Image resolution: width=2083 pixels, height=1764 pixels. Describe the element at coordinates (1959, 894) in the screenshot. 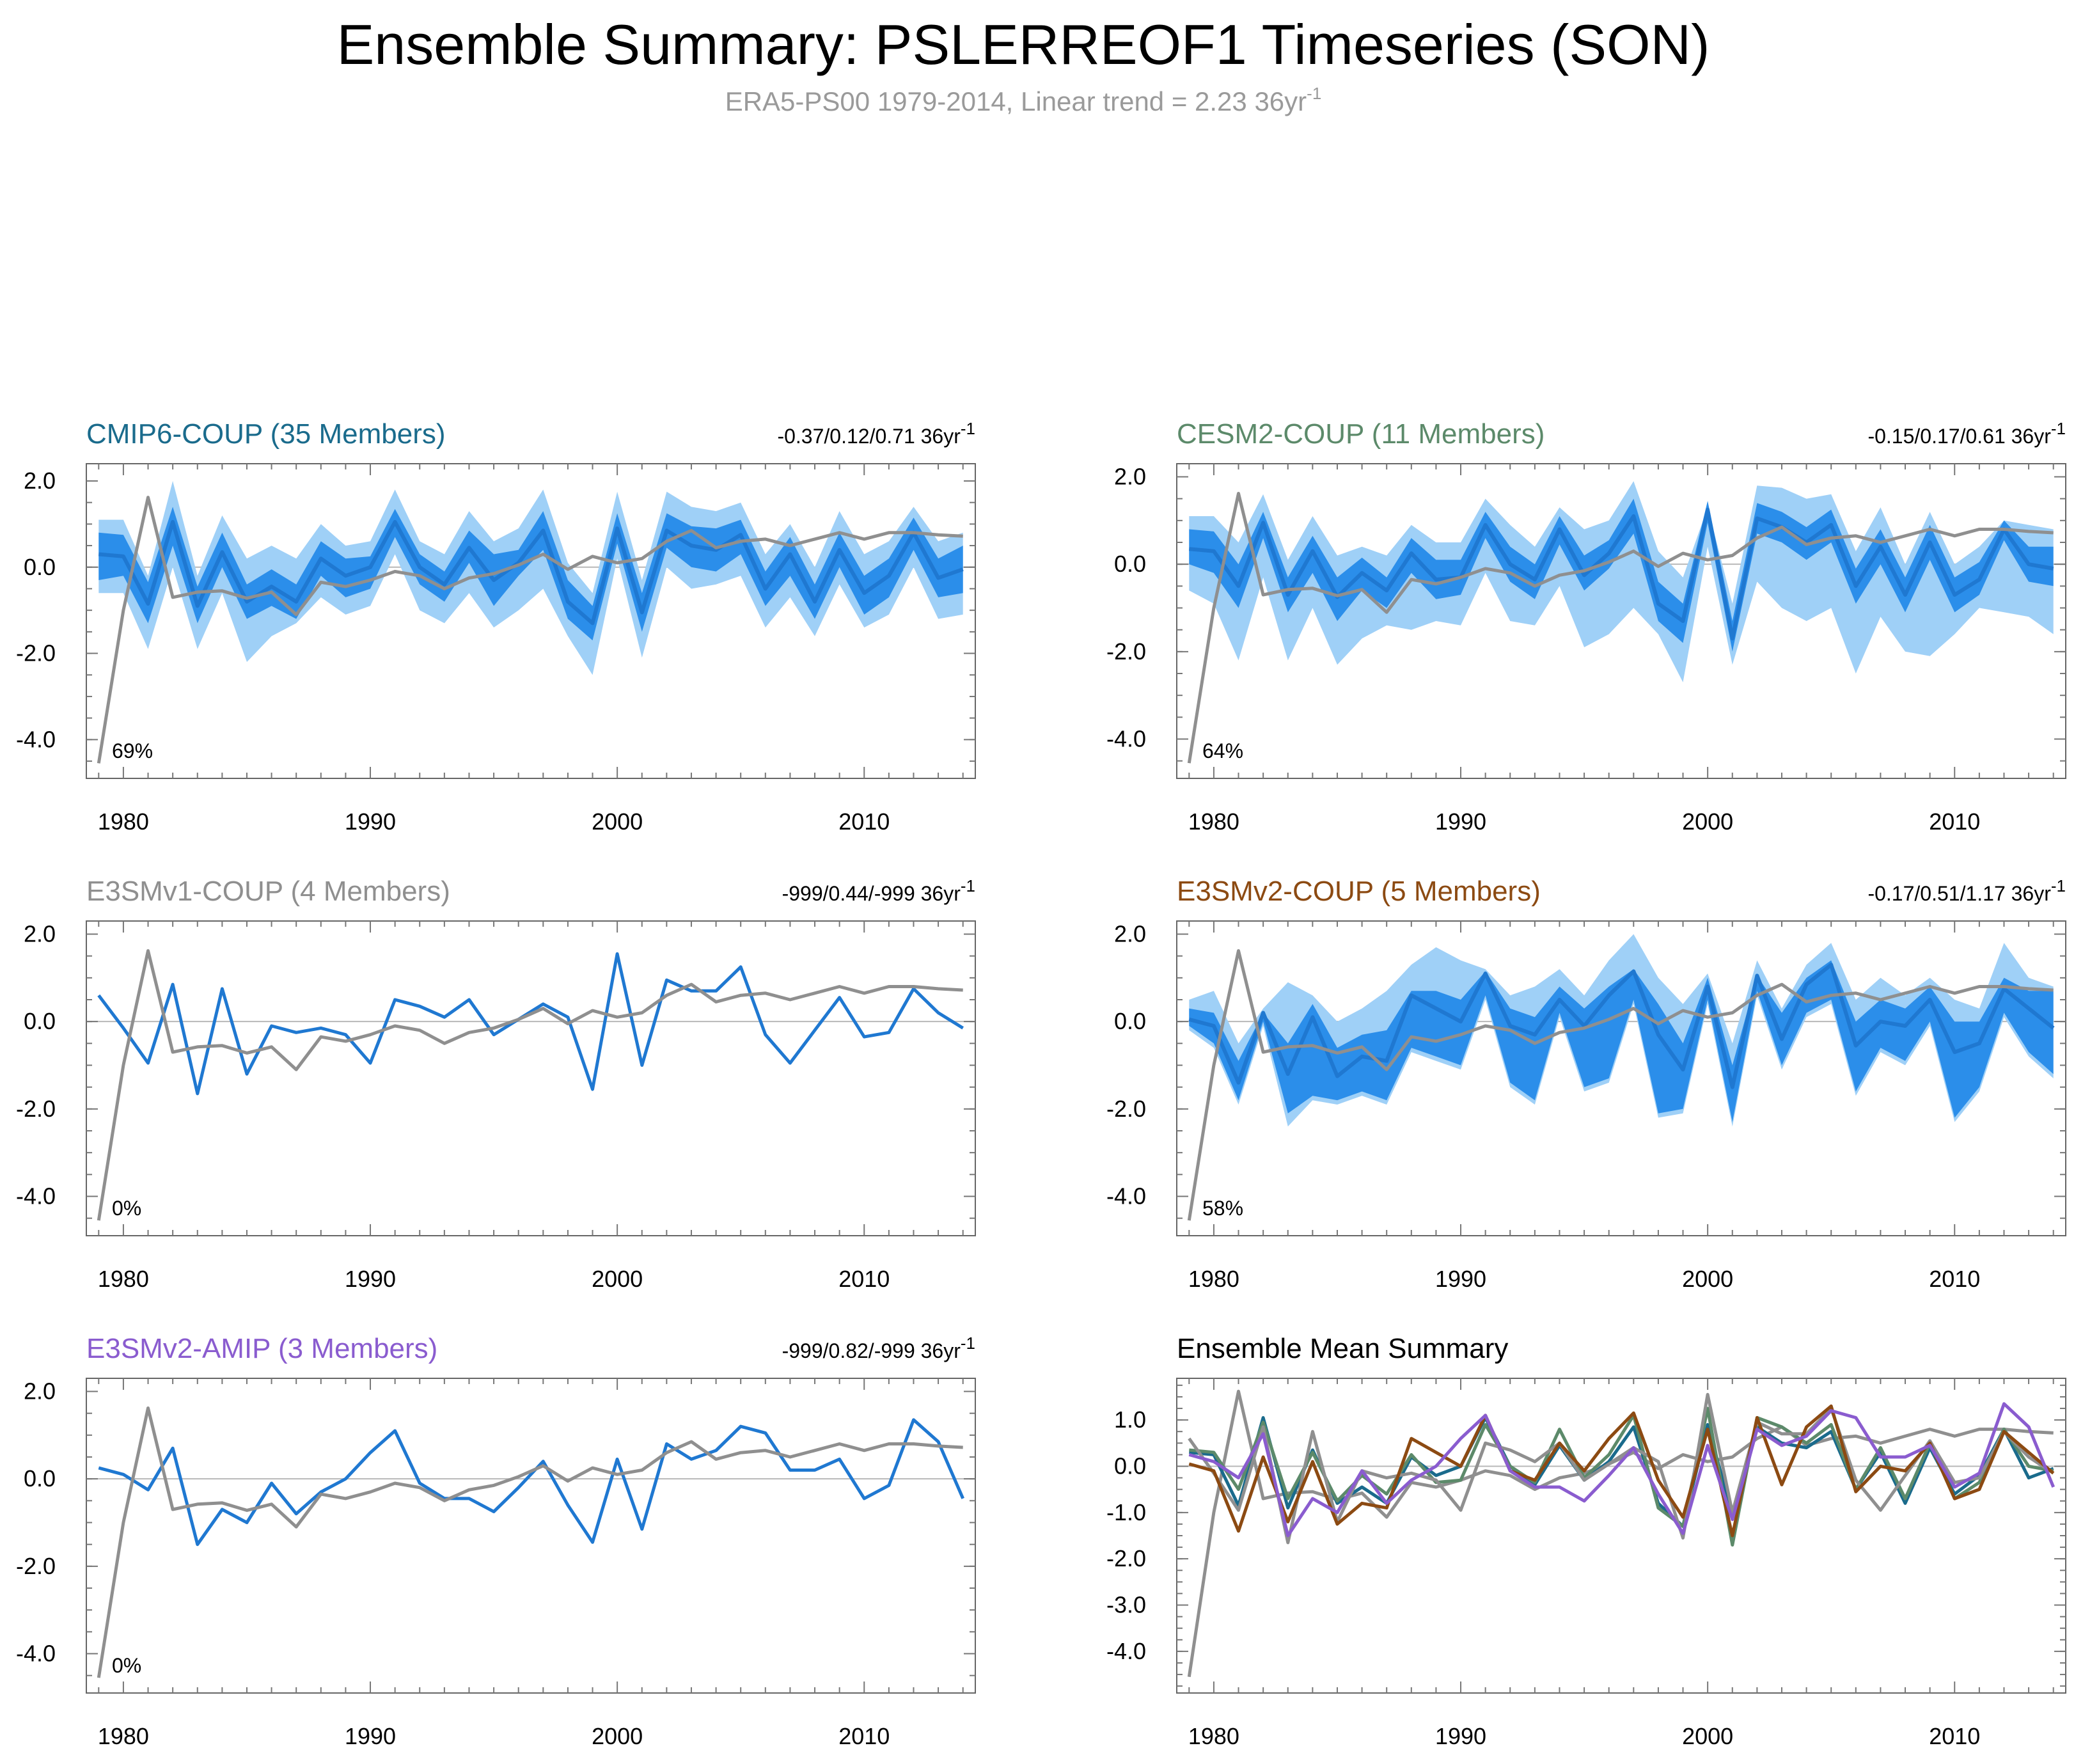

I see `trend-stats-main: -0.17/0.51/1.17 36yr` at that location.